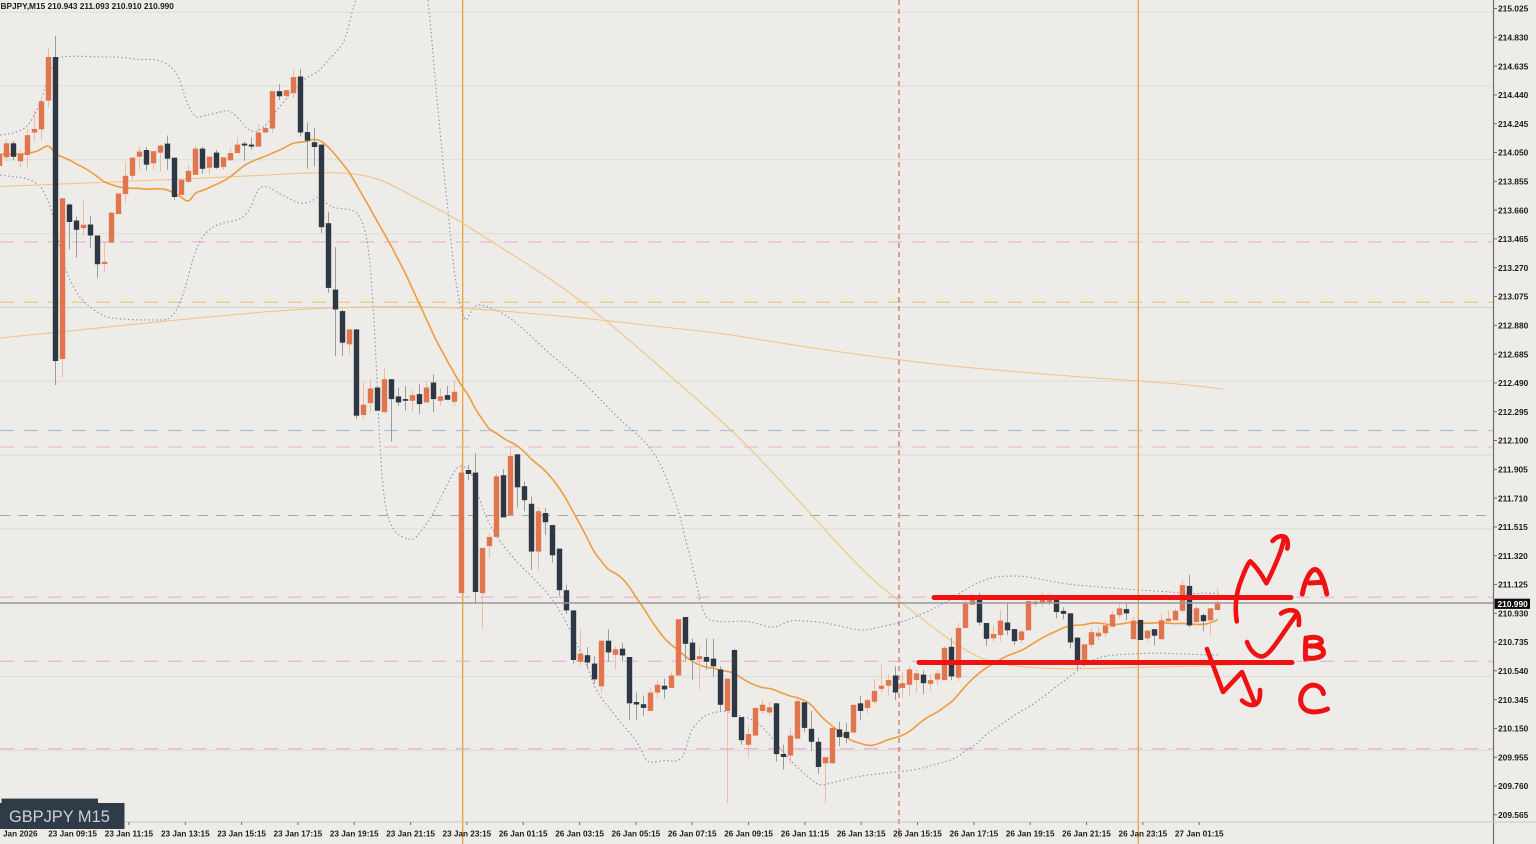  Describe the element at coordinates (1513, 642) in the screenshot. I see `svg-text: 210.735` at that location.